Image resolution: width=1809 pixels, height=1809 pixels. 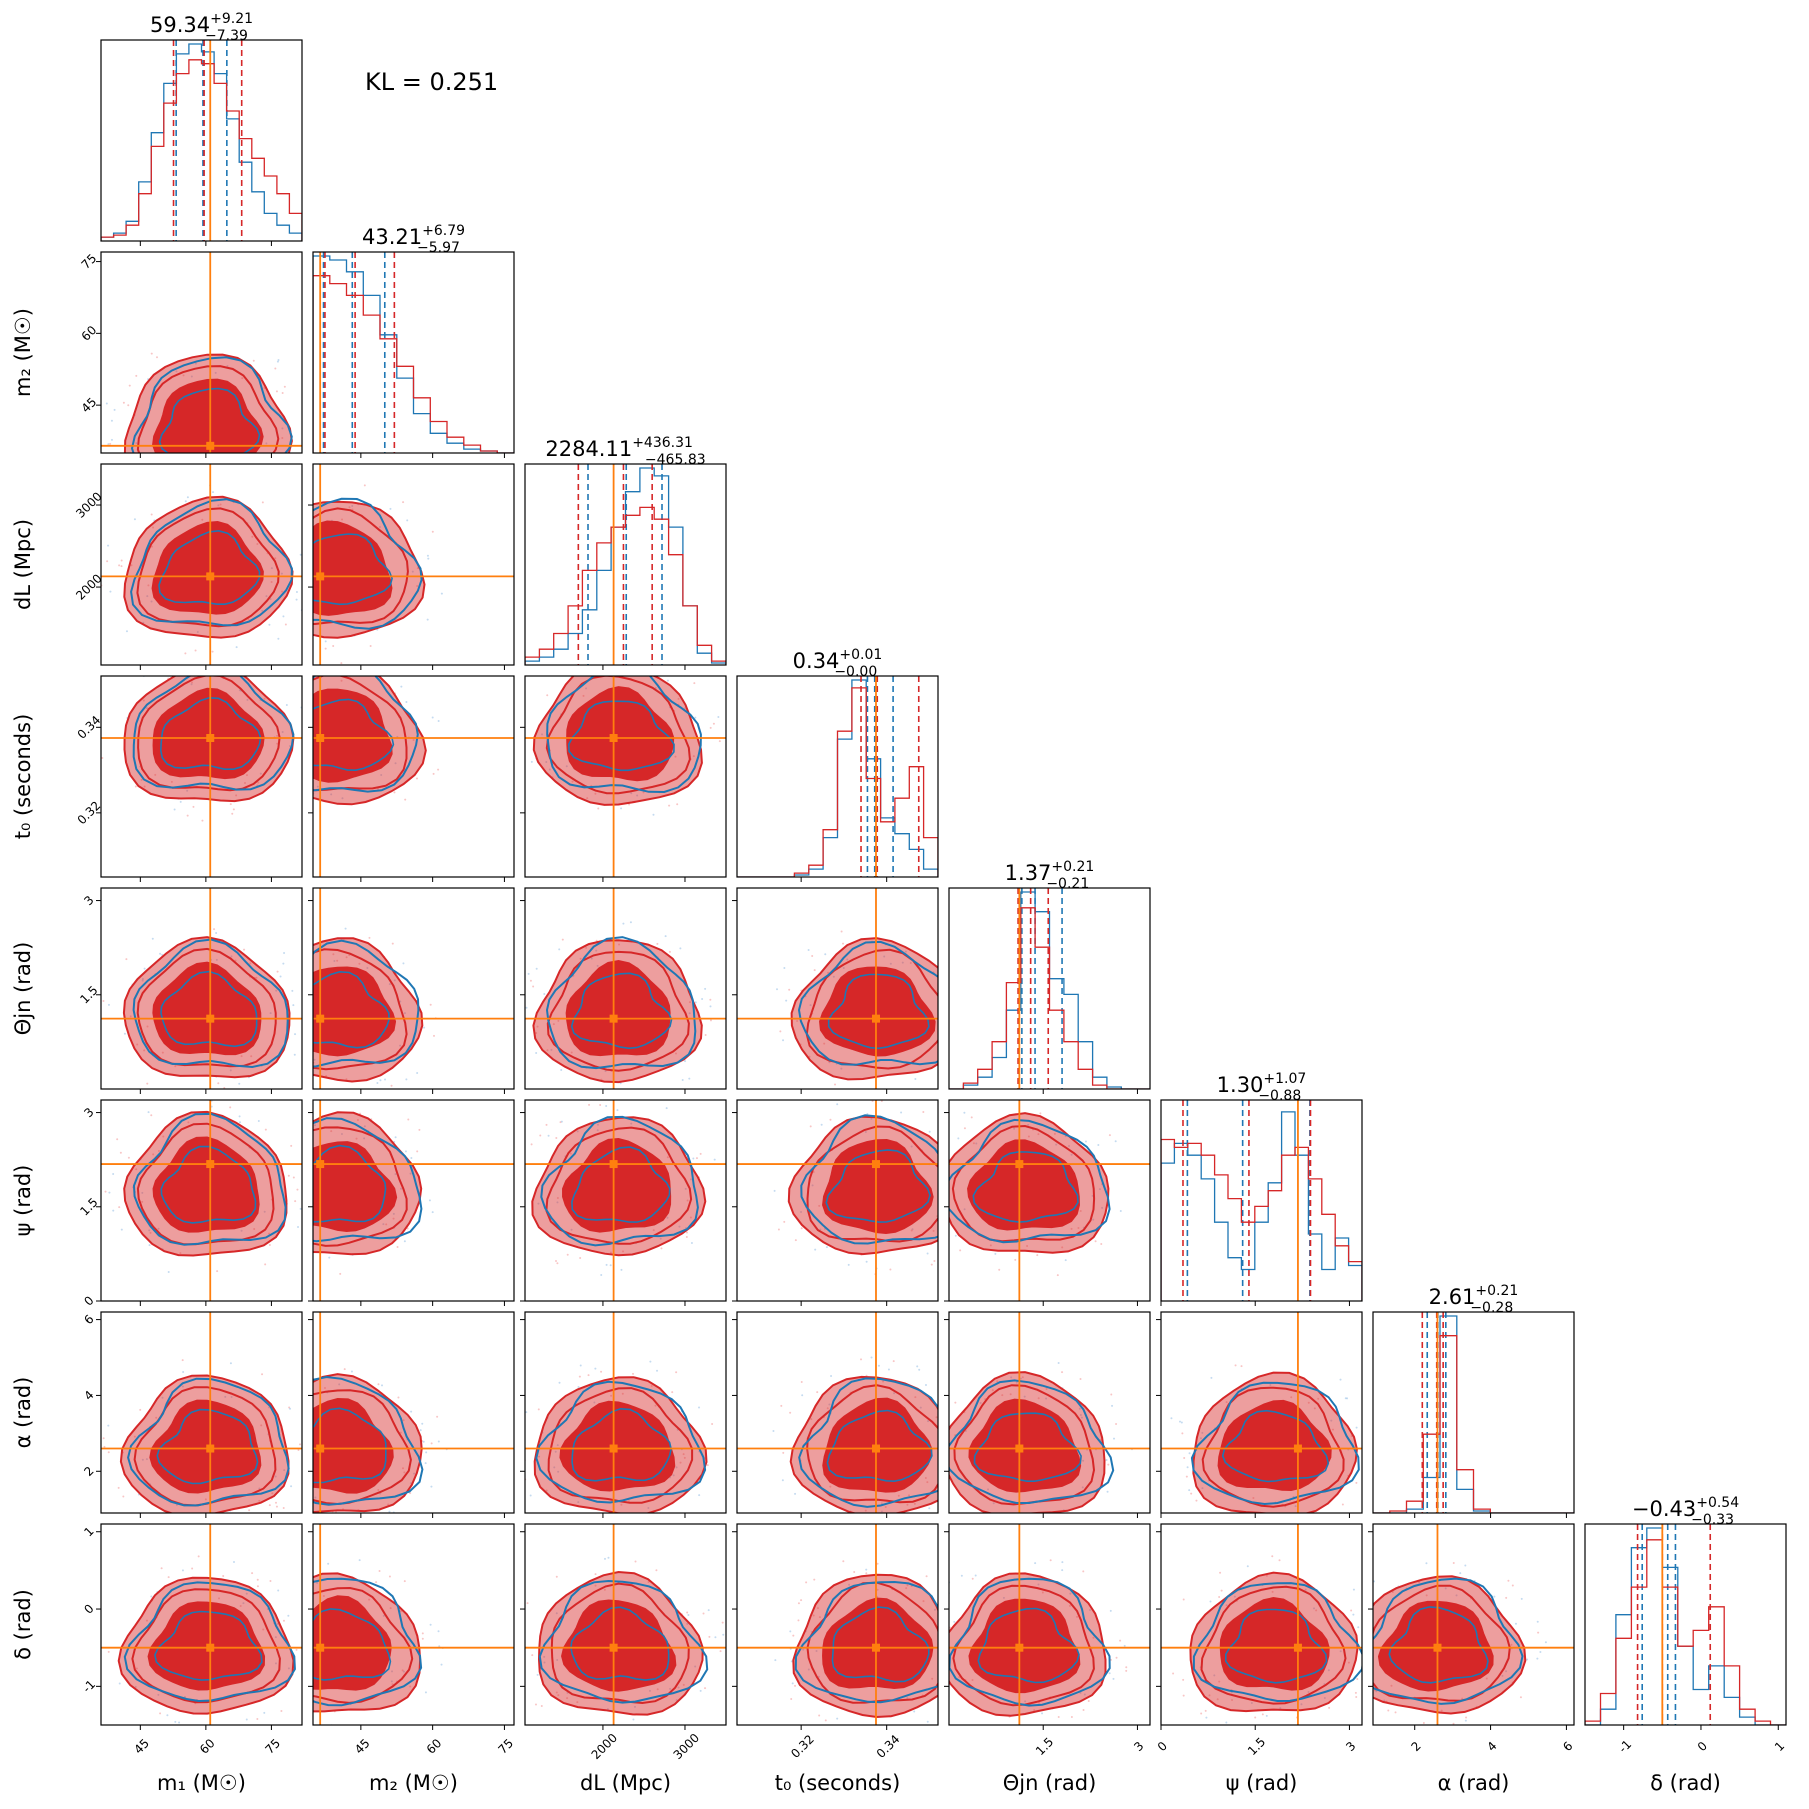 What do you see at coordinates (23, 564) in the screenshot?
I see `y-axis-label-dL: dL (Mpc)` at bounding box center [23, 564].